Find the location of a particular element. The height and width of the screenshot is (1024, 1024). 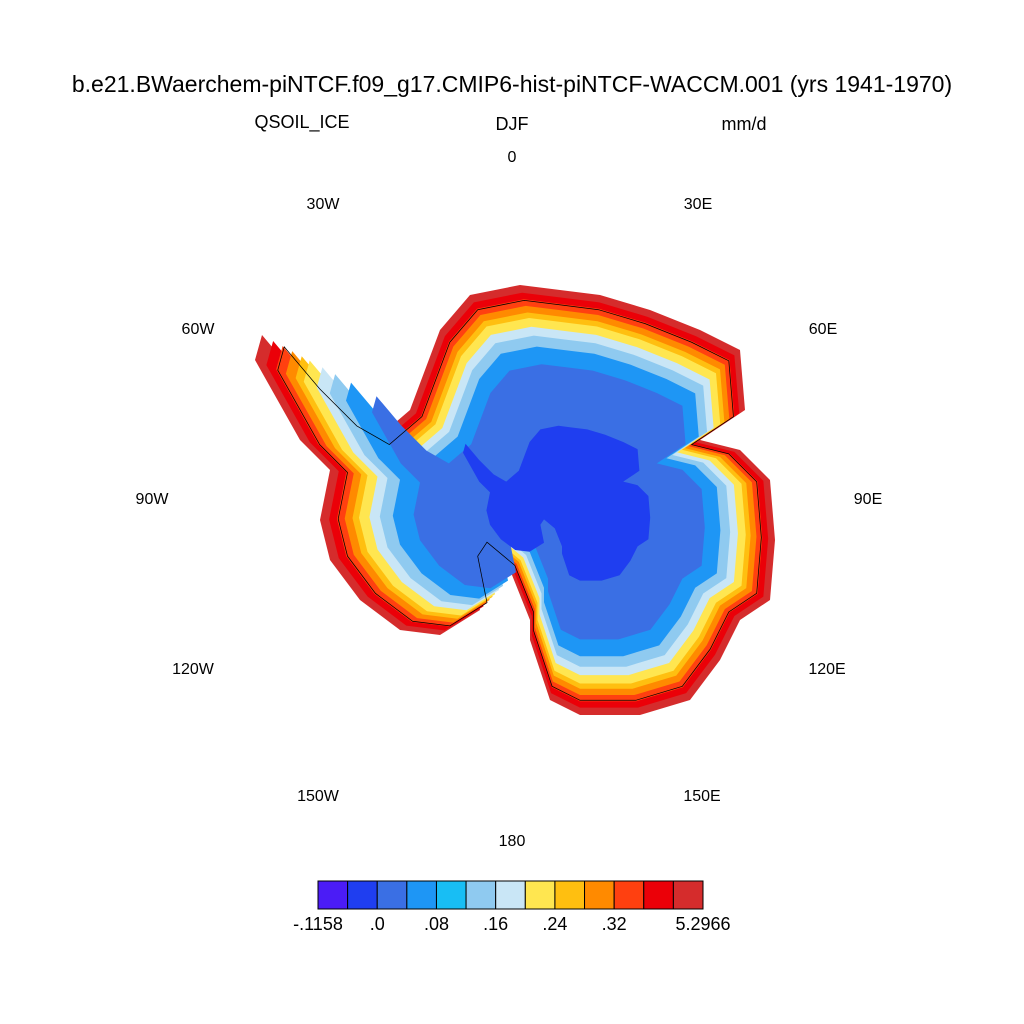

longitude-label: 90W is located at coordinates (153, 499).